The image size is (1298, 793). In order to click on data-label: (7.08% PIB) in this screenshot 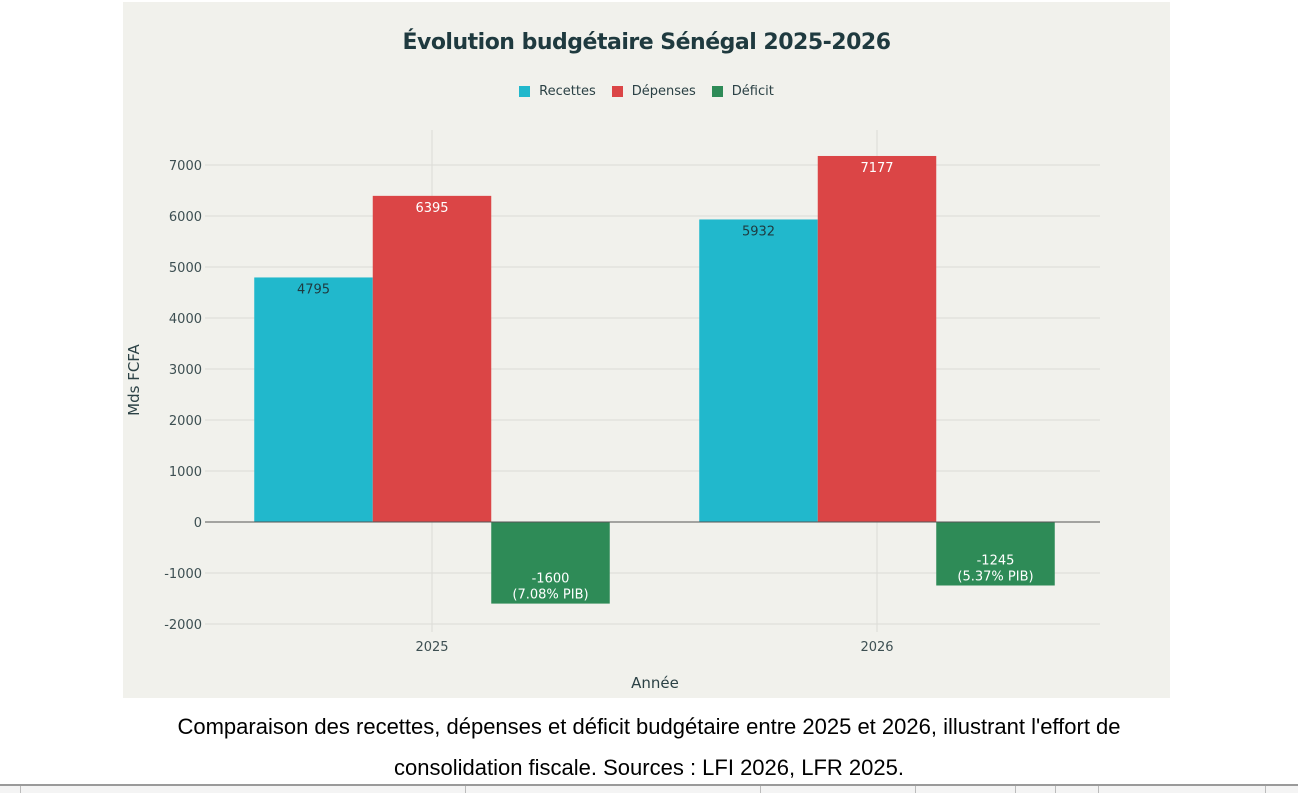, I will do `click(550, 595)`.